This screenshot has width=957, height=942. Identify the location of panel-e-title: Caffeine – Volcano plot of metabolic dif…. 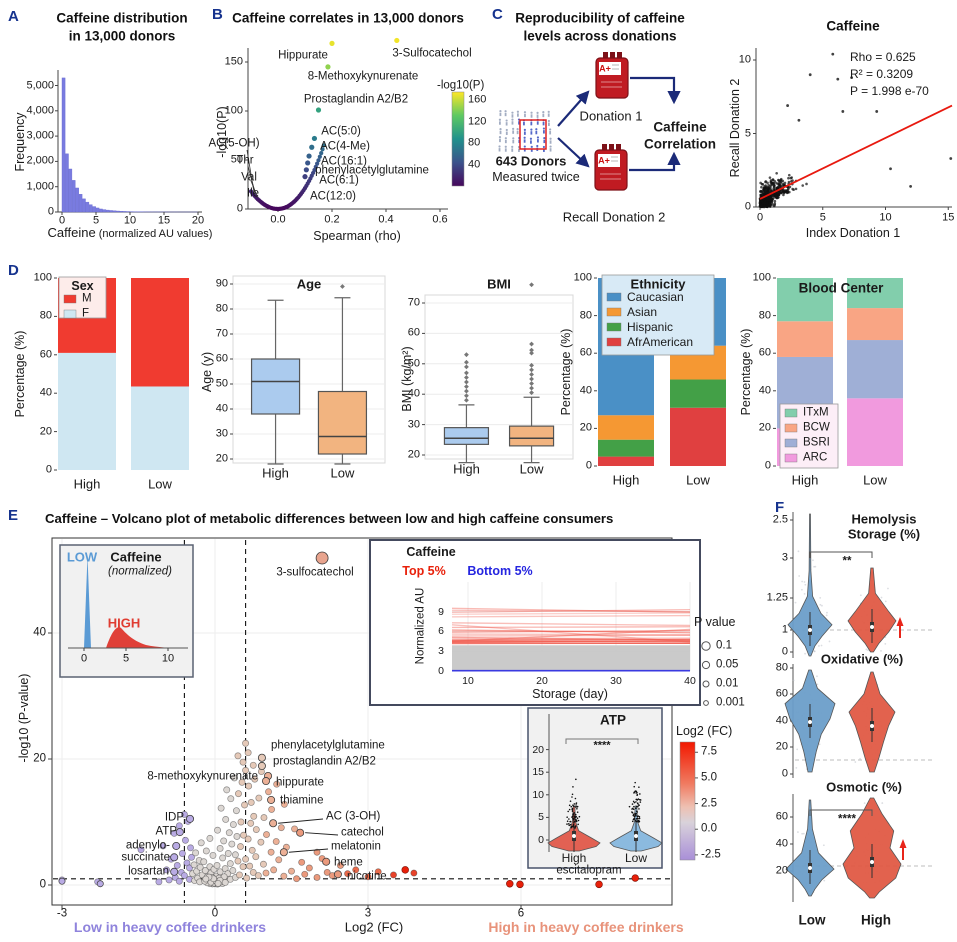
(329, 518).